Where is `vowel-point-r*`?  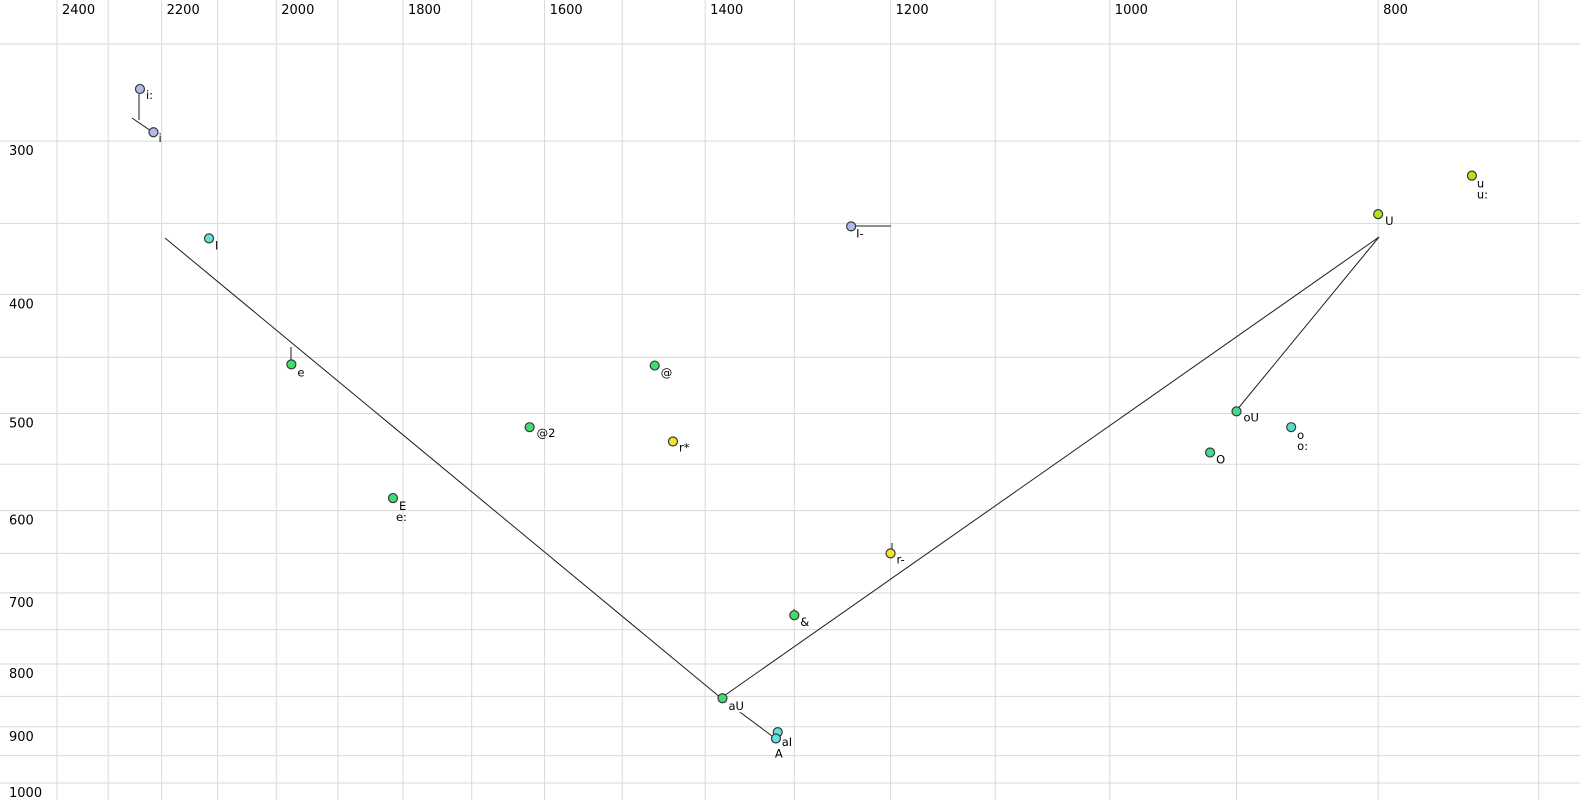 vowel-point-r* is located at coordinates (673, 441).